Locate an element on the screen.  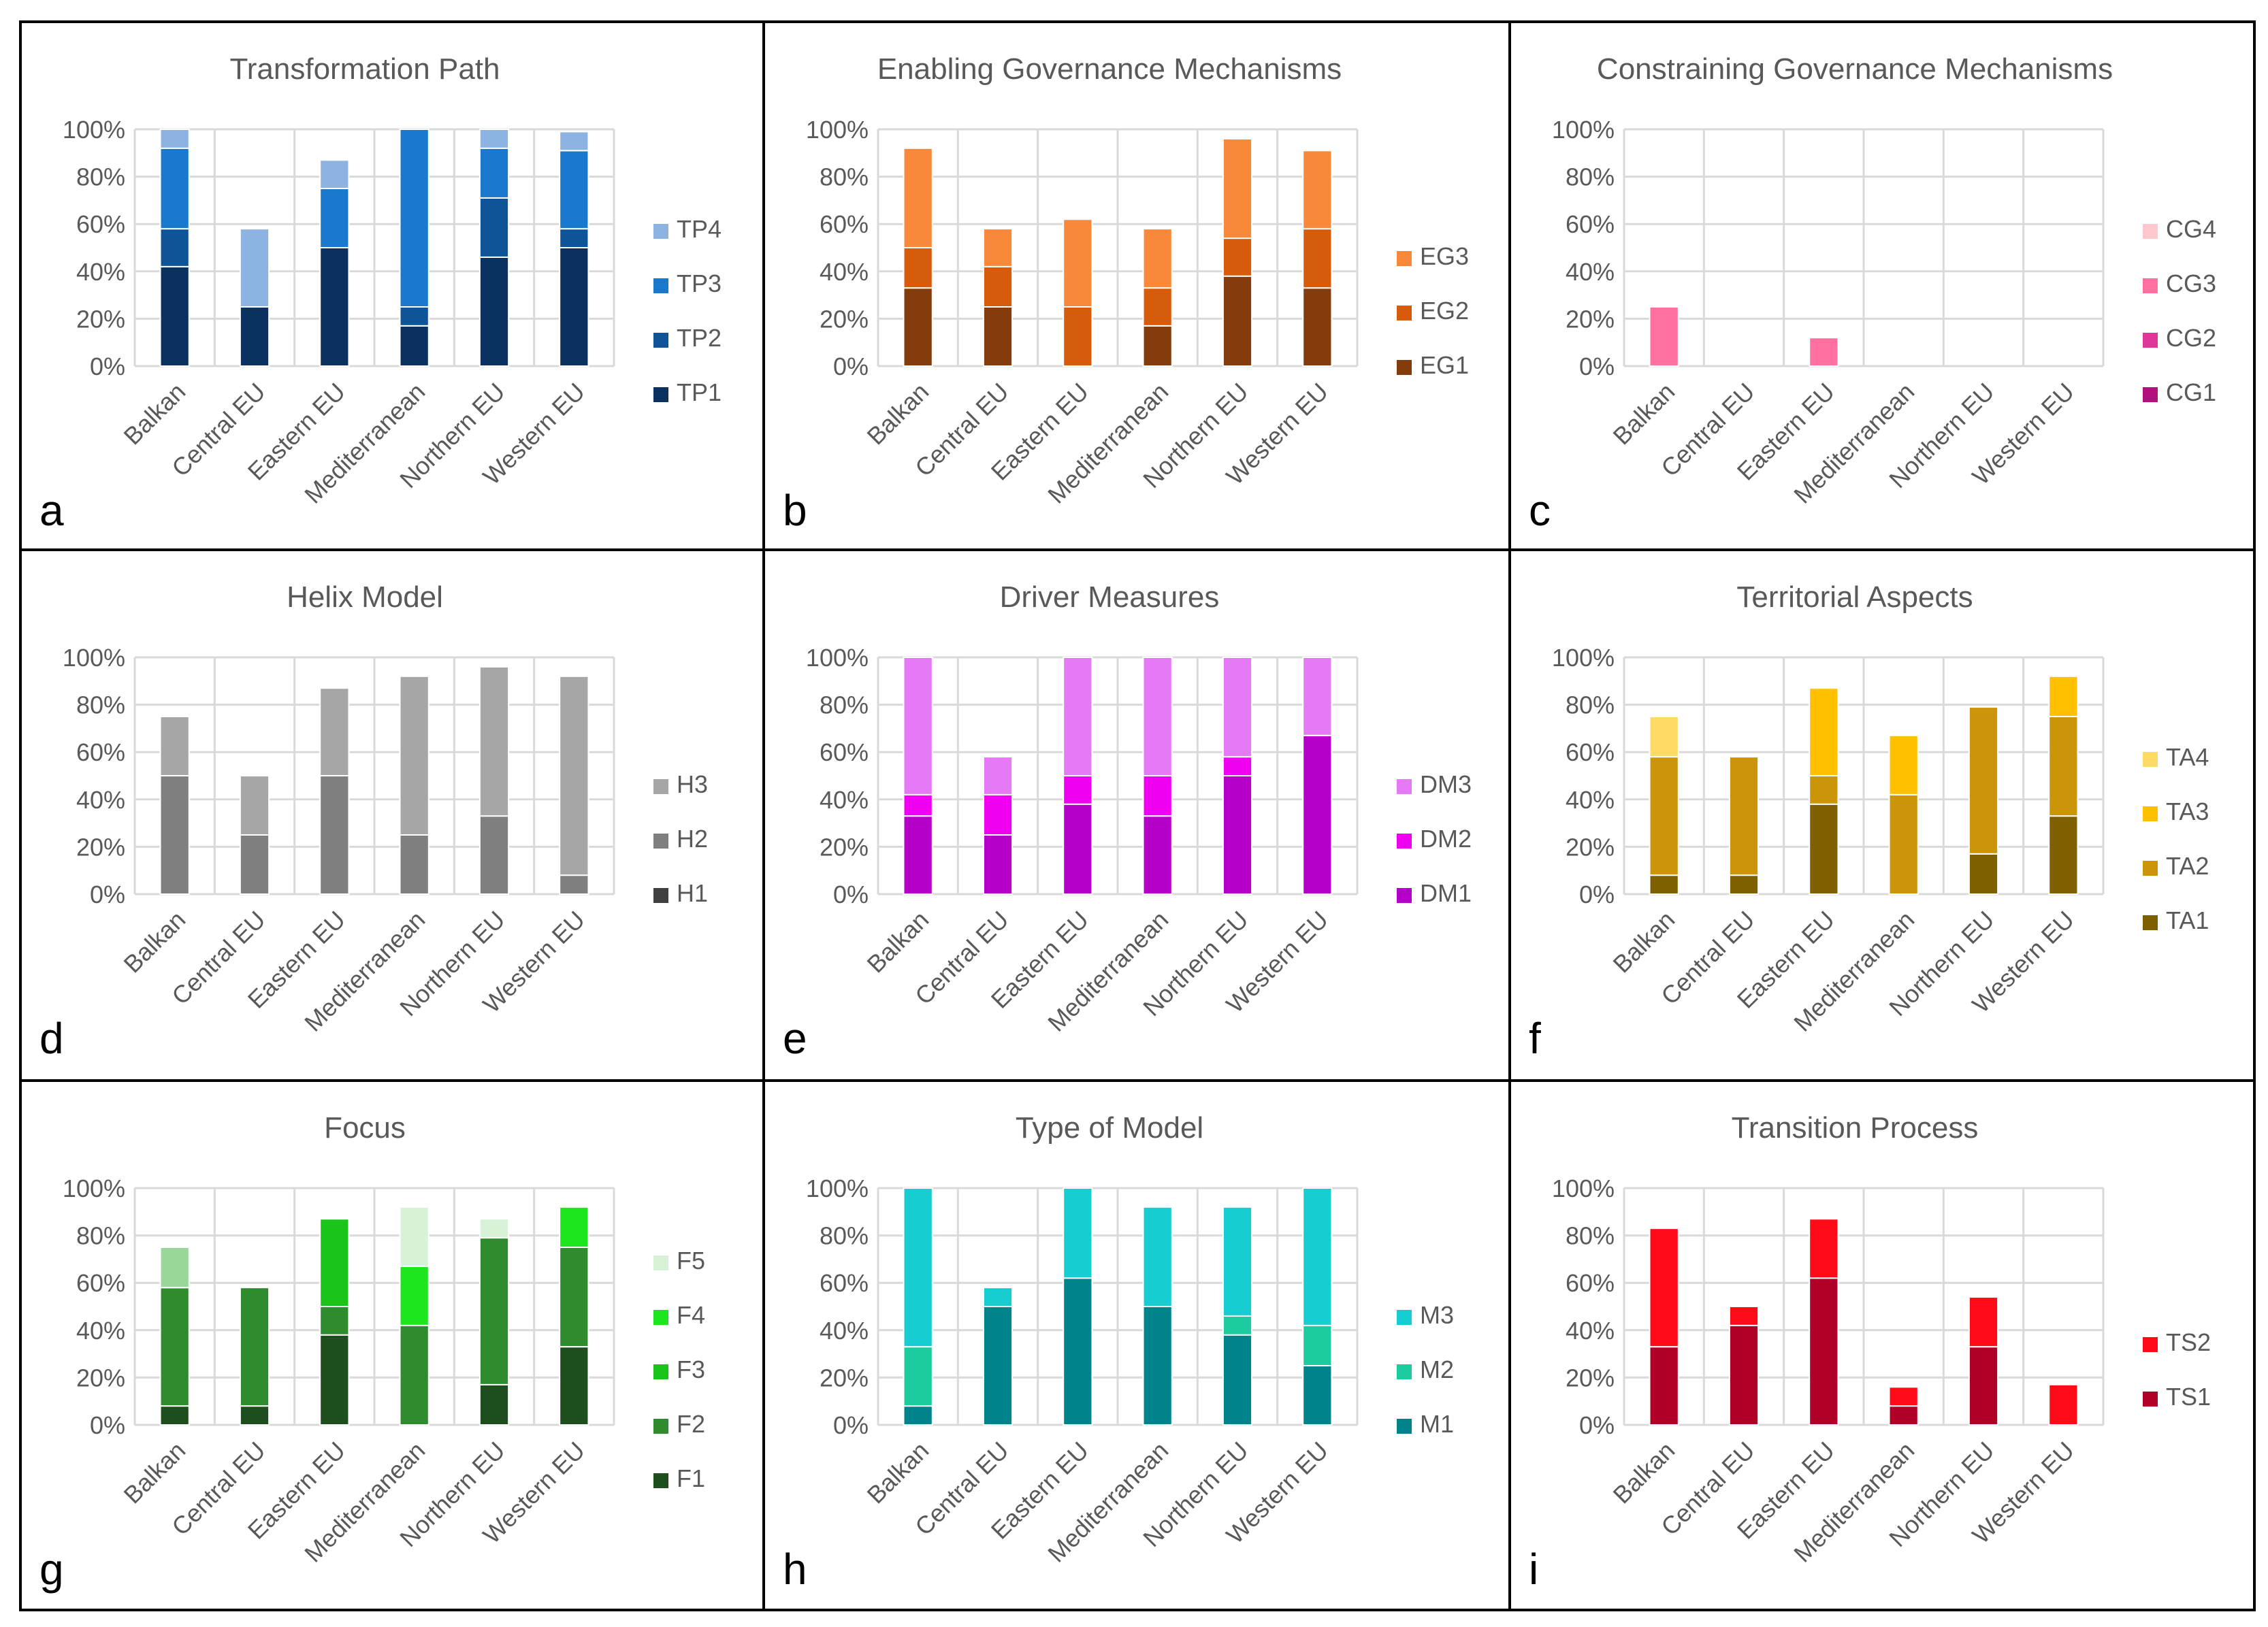
chart-title: Enabling Governance Mechanisms is located at coordinates (1109, 69).